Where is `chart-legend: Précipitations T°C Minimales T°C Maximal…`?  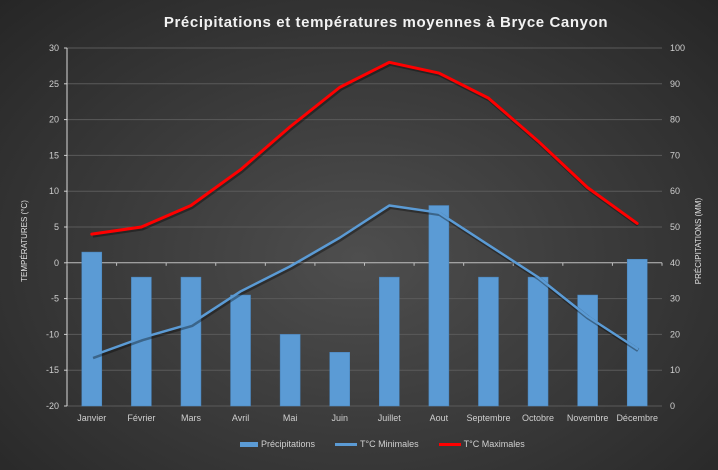
chart-legend: Précipitations T°C Minimales T°C Maximal… is located at coordinates (382, 444).